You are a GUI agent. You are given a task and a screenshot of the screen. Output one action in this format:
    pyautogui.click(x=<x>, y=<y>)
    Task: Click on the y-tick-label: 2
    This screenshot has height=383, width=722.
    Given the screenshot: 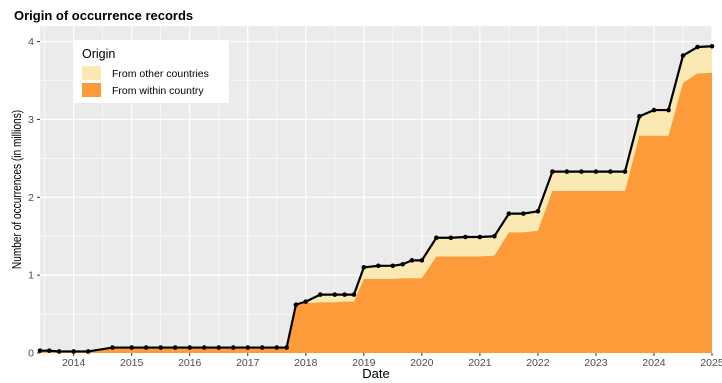 What is the action you would take?
    pyautogui.click(x=31, y=198)
    